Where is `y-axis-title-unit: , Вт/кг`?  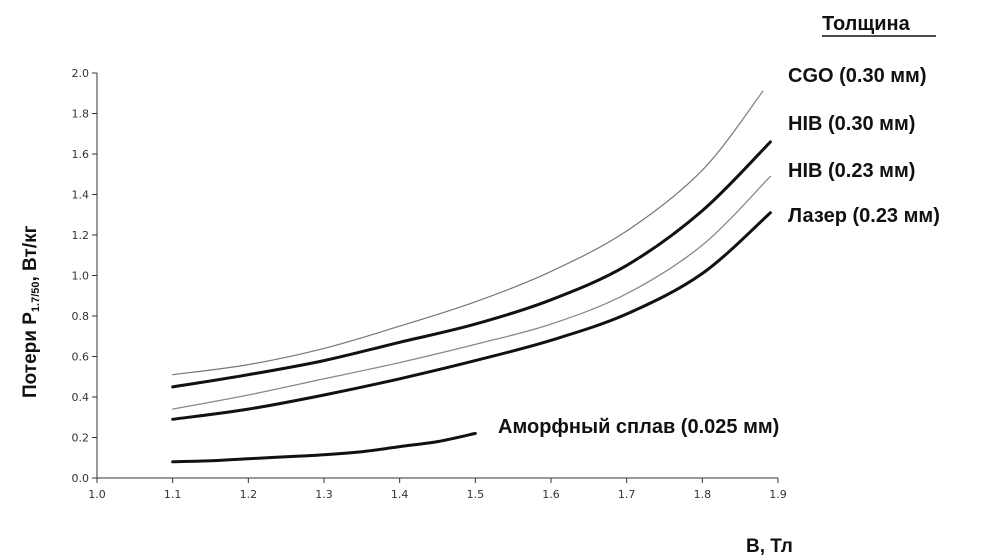
y-axis-title-unit: , Вт/кг is located at coordinates (30, 253).